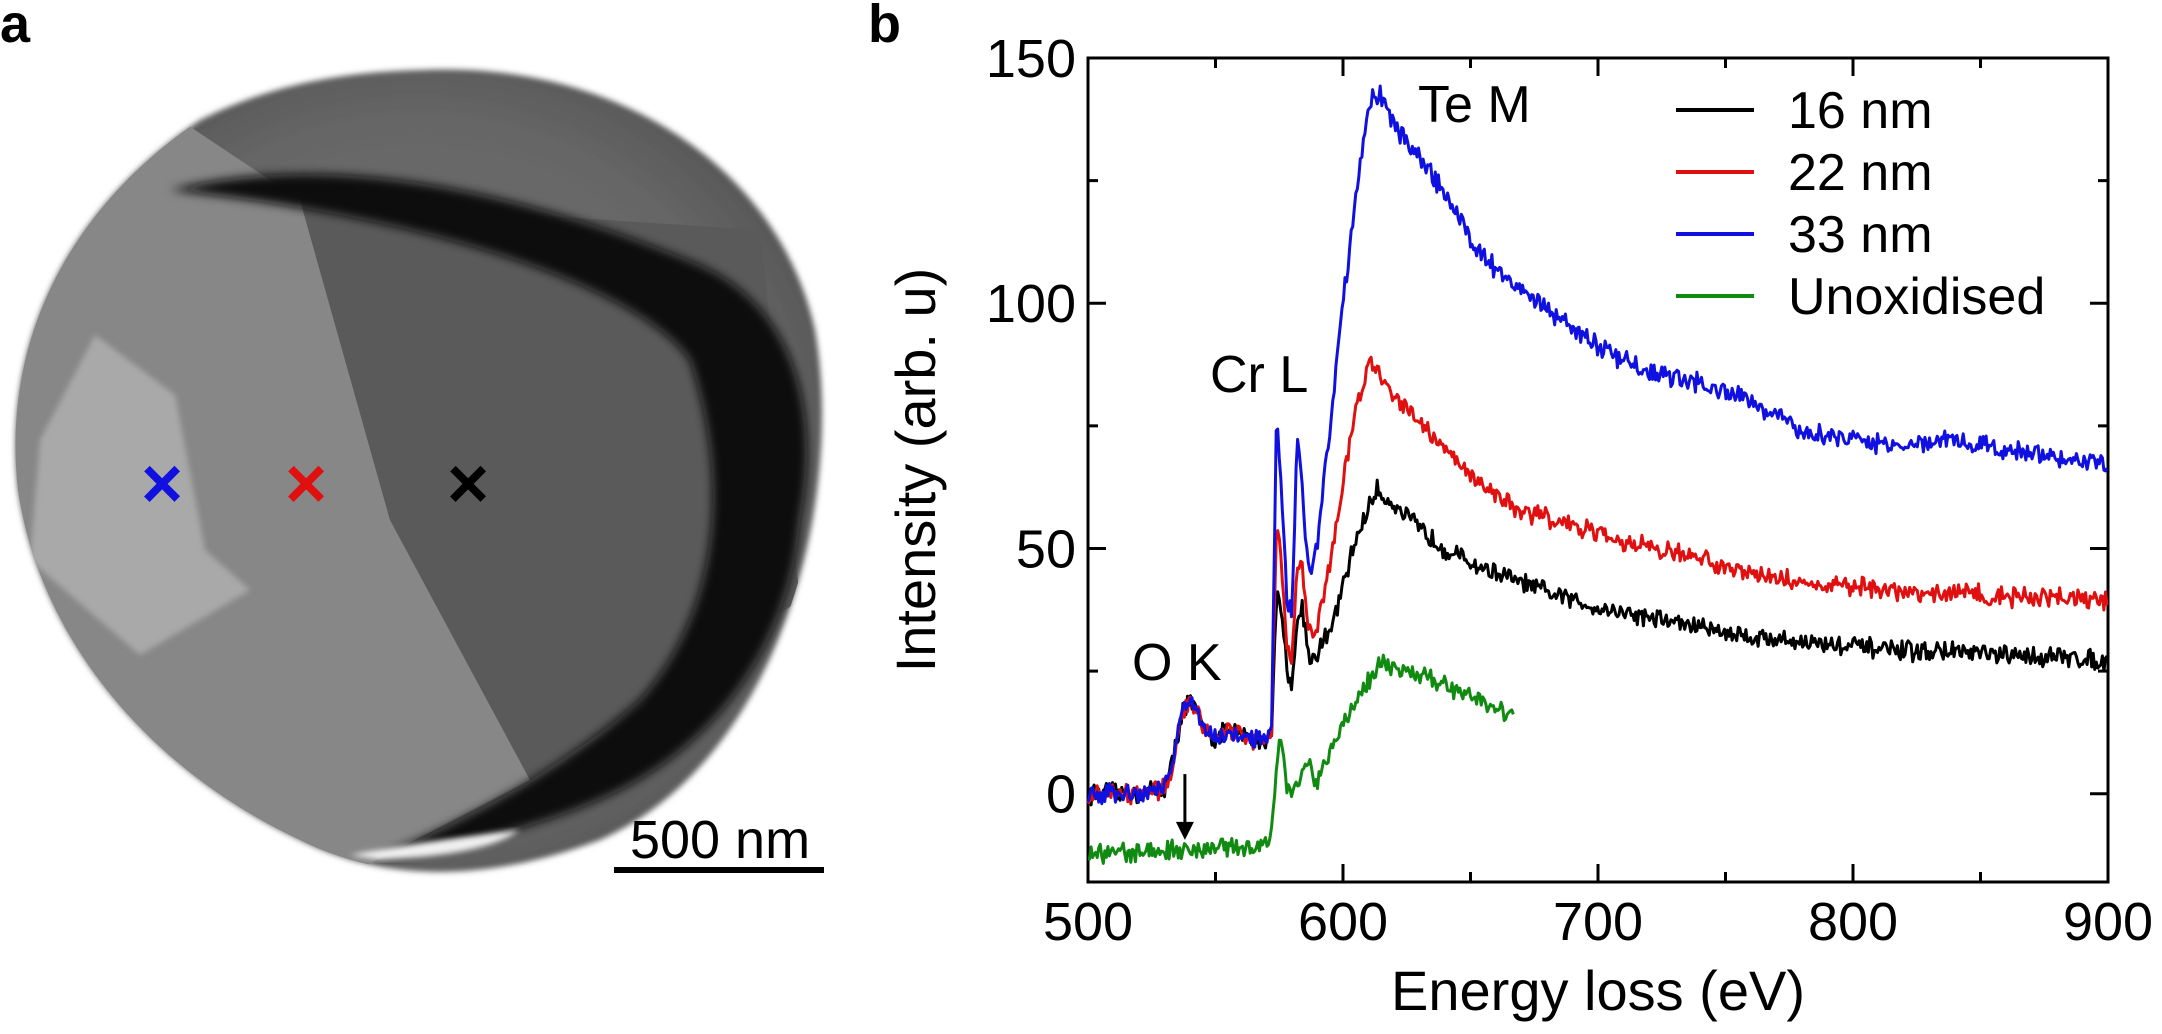  What do you see at coordinates (1860, 204) in the screenshot?
I see `legend: 16 nm 22 nm 33 nm Unoxidised` at bounding box center [1860, 204].